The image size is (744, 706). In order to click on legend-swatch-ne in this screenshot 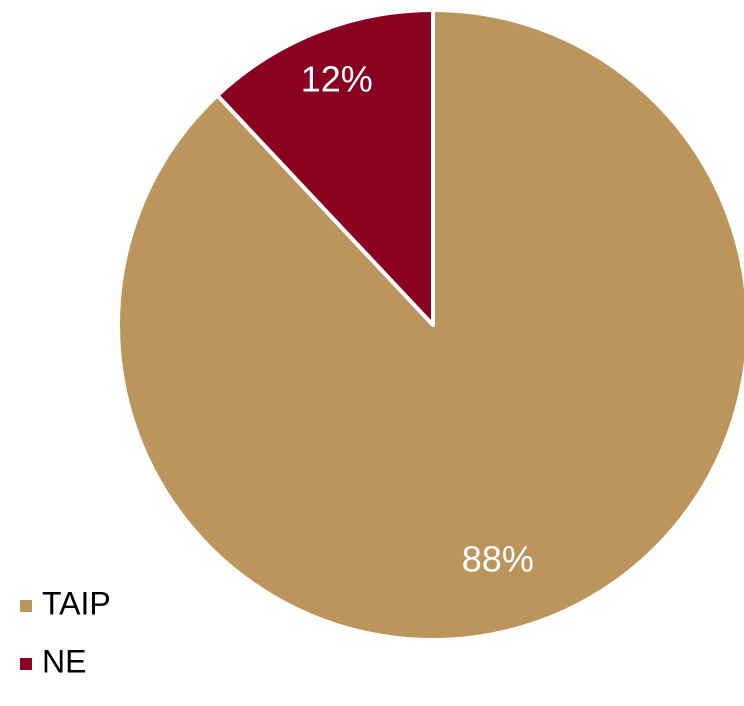, I will do `click(26, 664)`.